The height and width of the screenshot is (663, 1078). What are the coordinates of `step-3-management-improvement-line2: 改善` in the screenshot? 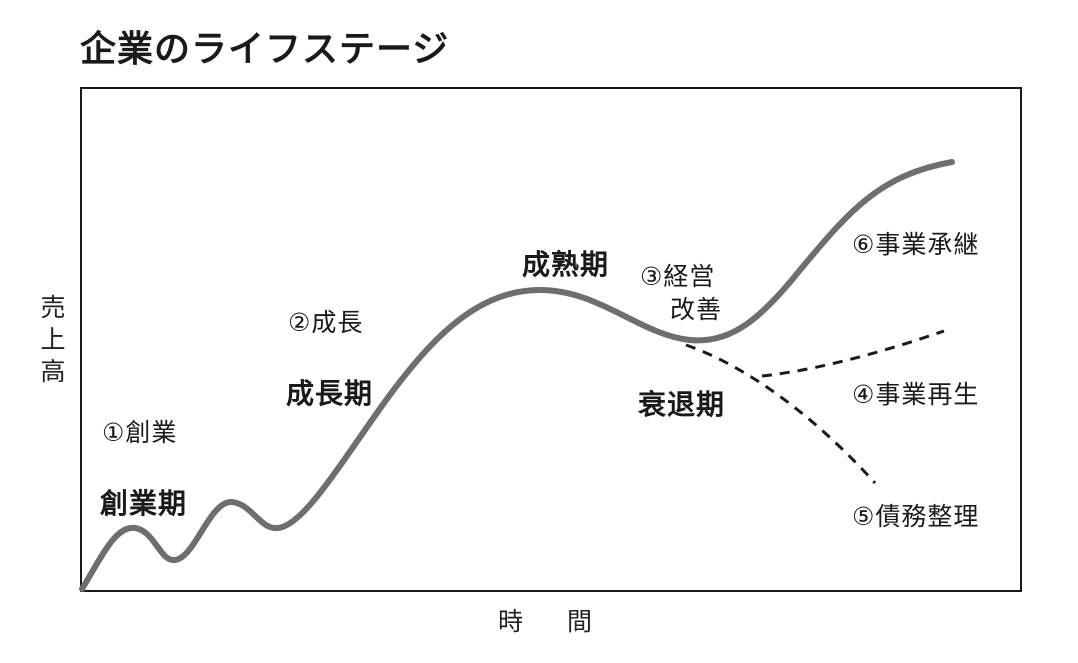 It's located at (696, 309).